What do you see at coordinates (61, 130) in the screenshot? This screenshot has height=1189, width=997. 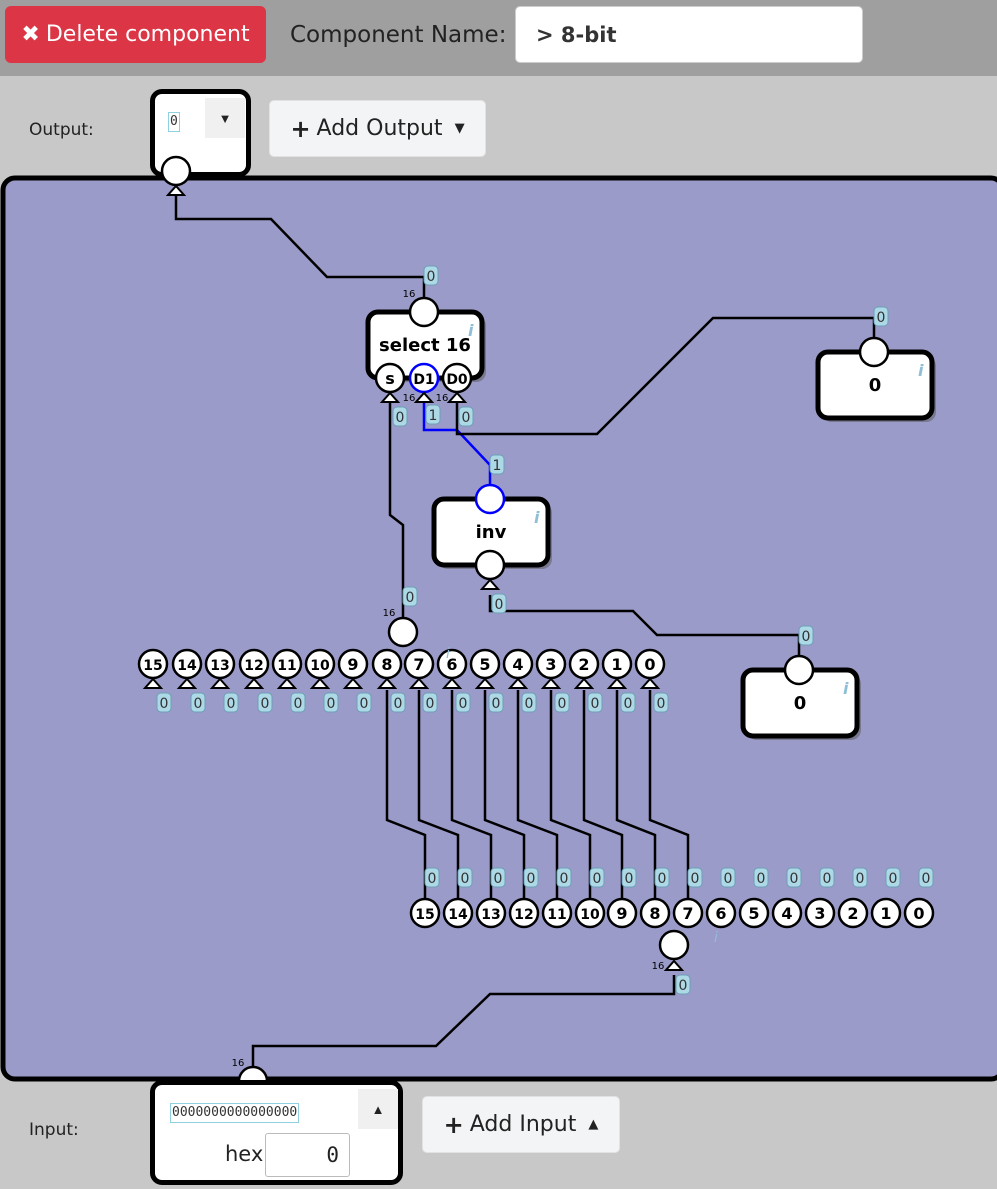 I see `output-label: Output:` at bounding box center [61, 130].